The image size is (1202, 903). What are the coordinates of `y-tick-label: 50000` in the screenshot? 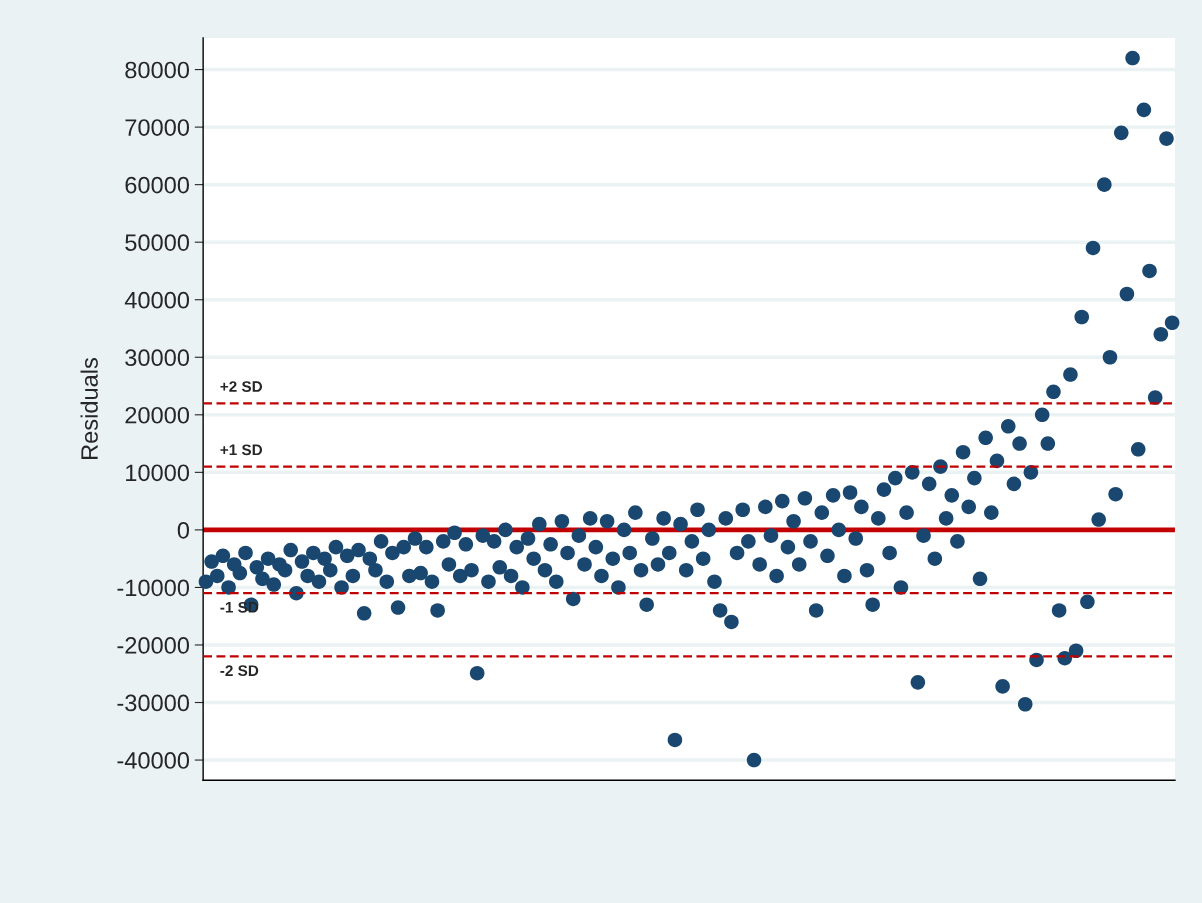 It's located at (157, 242).